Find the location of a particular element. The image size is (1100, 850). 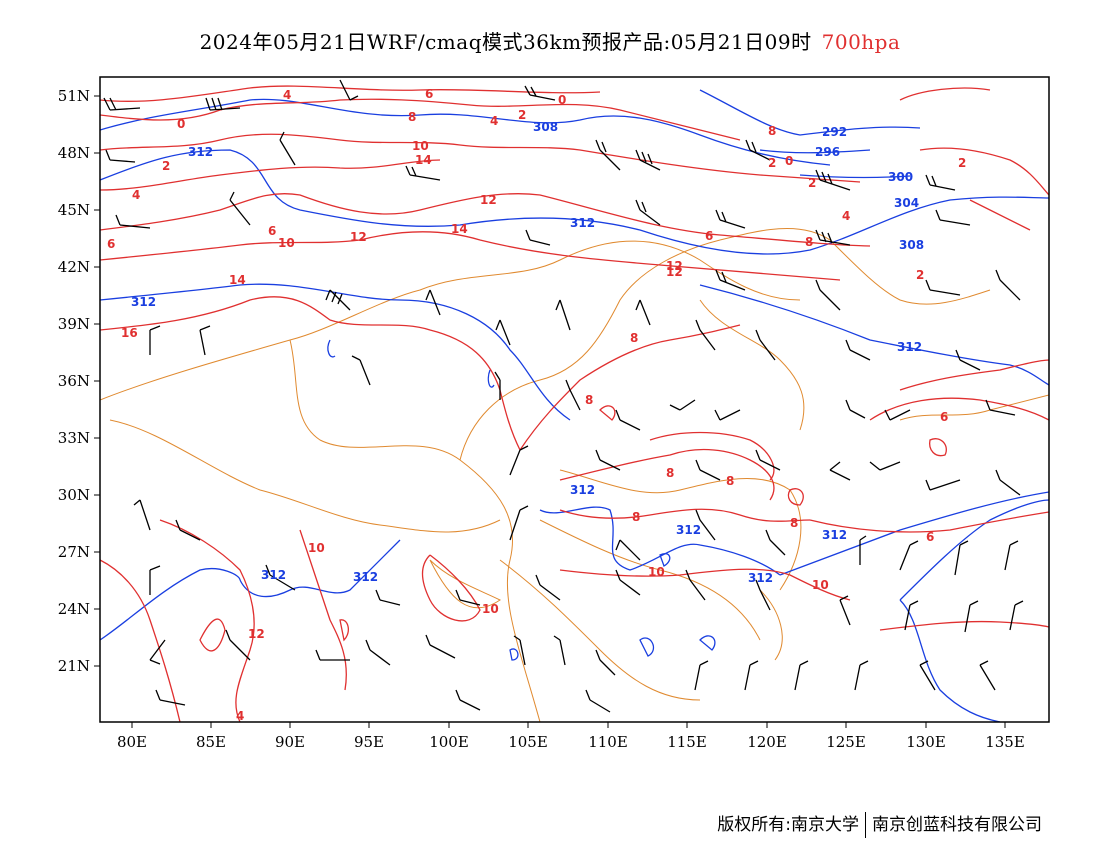

lat-label: 24N is located at coordinates (74, 609).